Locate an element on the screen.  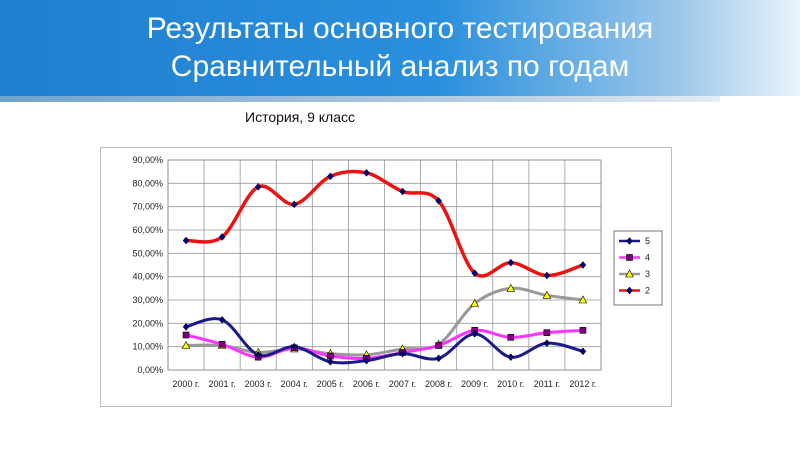
x-tick-label: 2006 г. is located at coordinates (366, 384).